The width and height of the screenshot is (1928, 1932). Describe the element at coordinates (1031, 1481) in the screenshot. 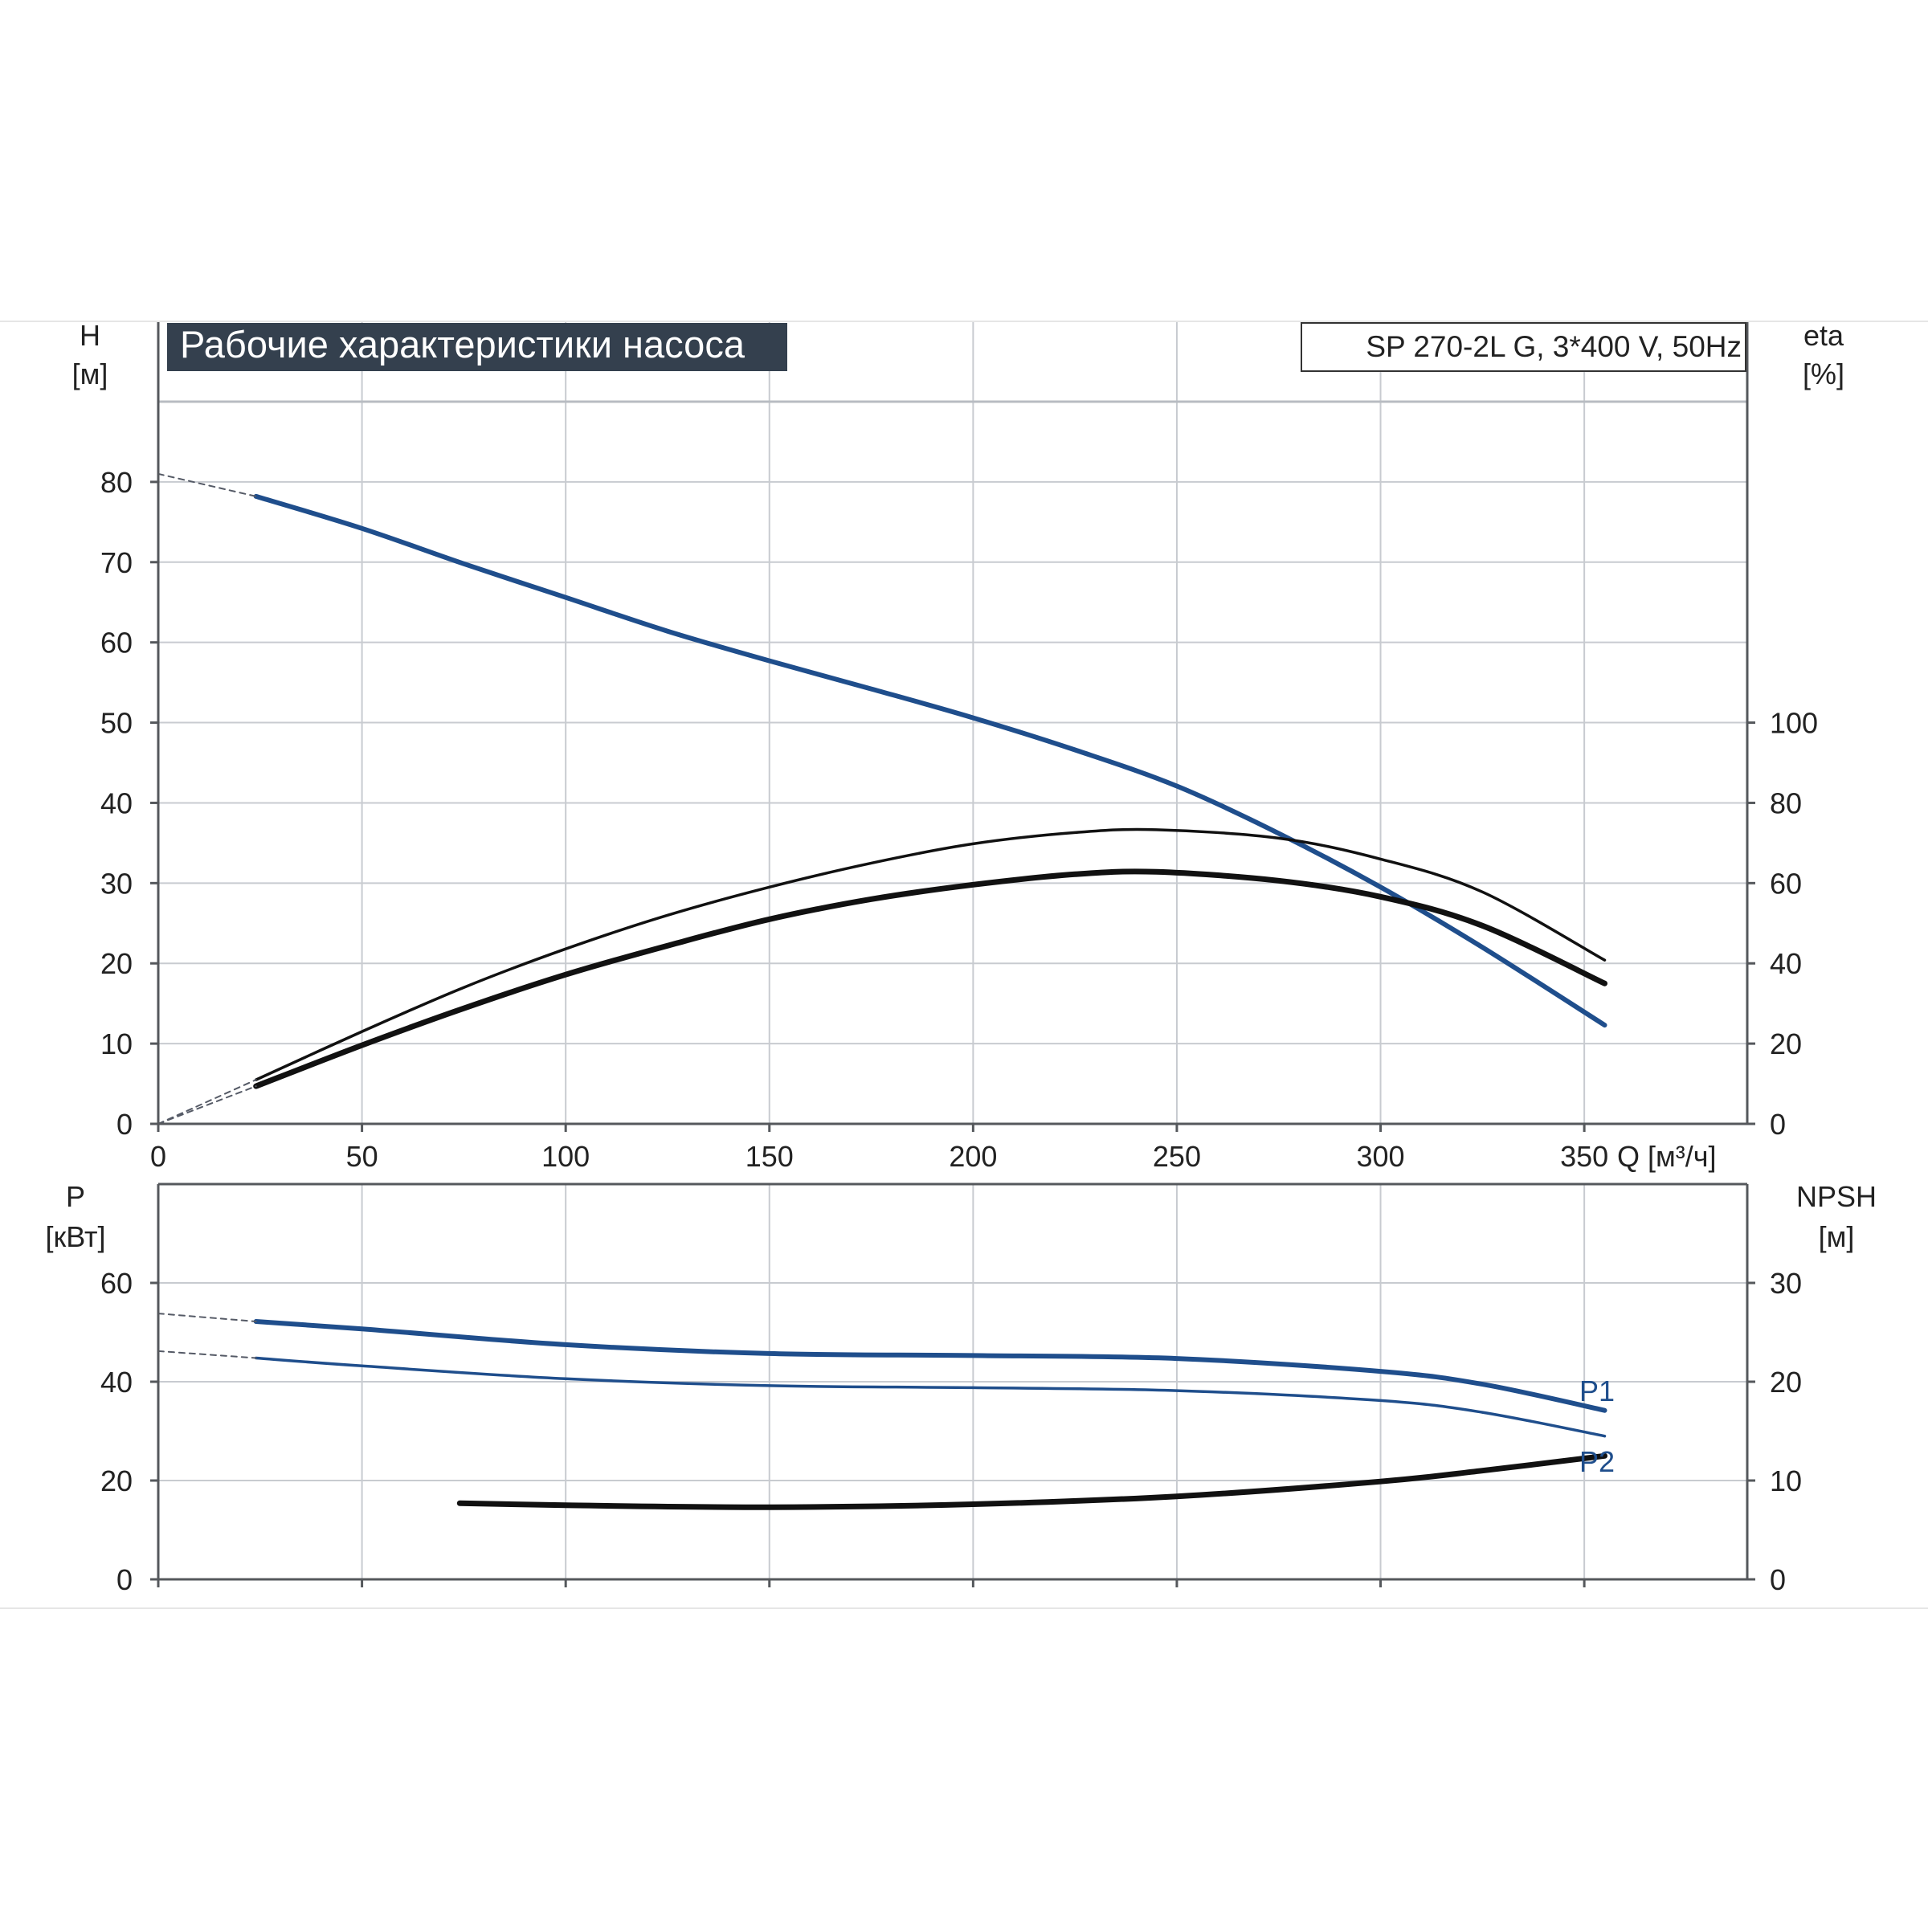

I see `npsh-curve` at that location.